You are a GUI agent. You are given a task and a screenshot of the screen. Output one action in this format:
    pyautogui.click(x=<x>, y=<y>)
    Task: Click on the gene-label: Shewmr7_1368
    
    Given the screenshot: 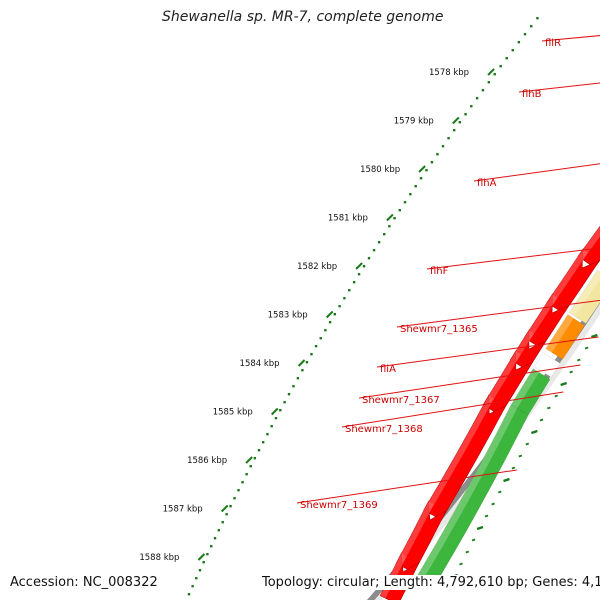 What is the action you would take?
    pyautogui.click(x=384, y=429)
    